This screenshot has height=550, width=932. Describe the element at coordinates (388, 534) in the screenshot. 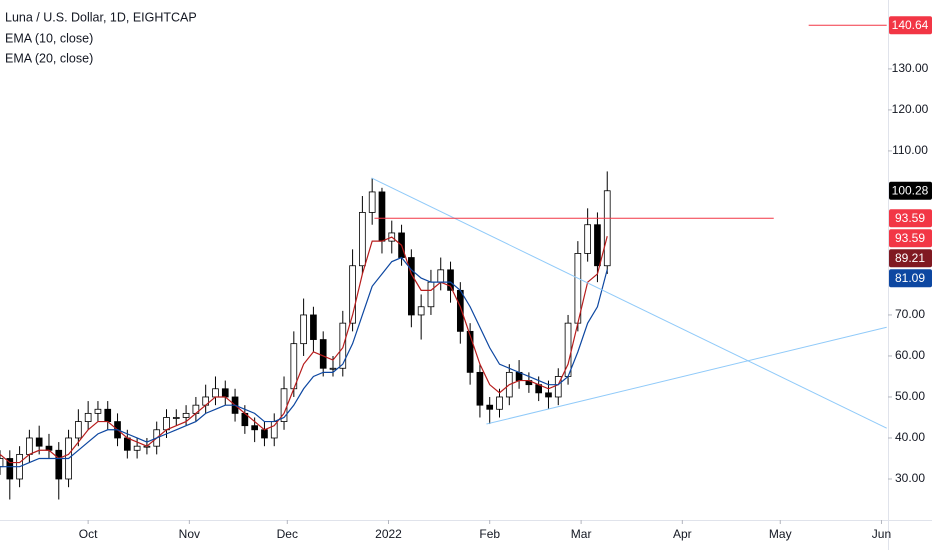

I see `x-tick-label: 2022` at that location.